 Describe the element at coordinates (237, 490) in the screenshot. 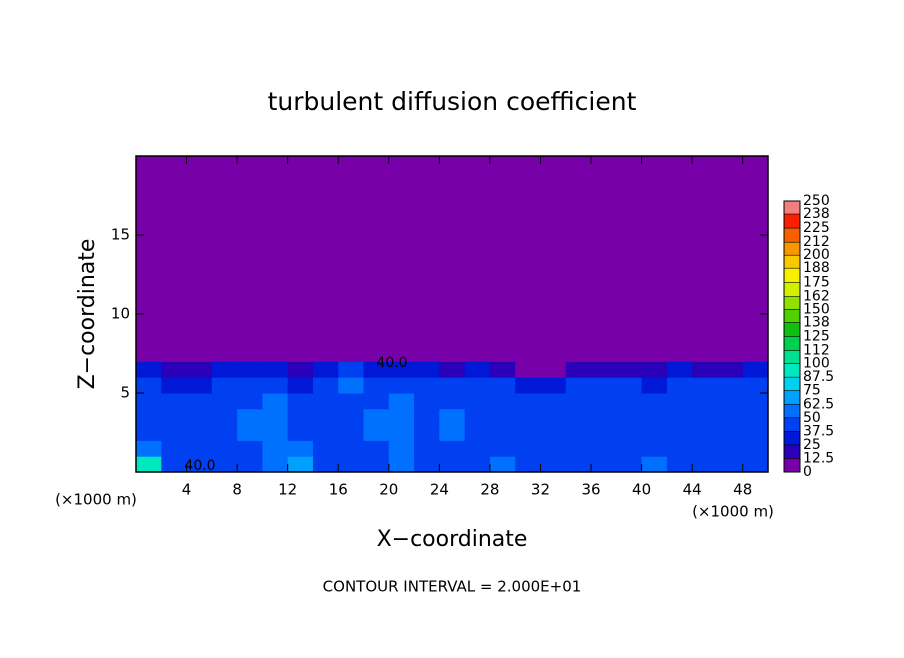

I see `x-tick-label: 8` at that location.